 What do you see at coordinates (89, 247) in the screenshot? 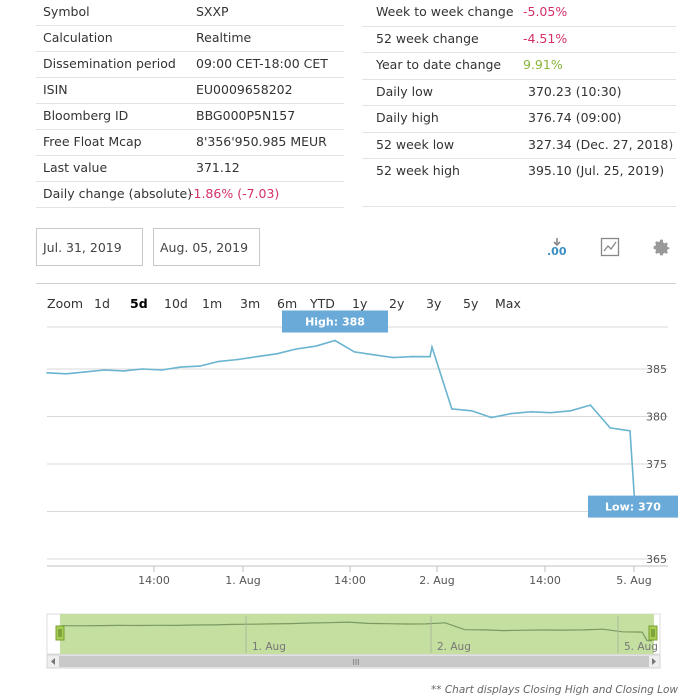
I see `date-from-input: Jul. 31, 2019` at bounding box center [89, 247].